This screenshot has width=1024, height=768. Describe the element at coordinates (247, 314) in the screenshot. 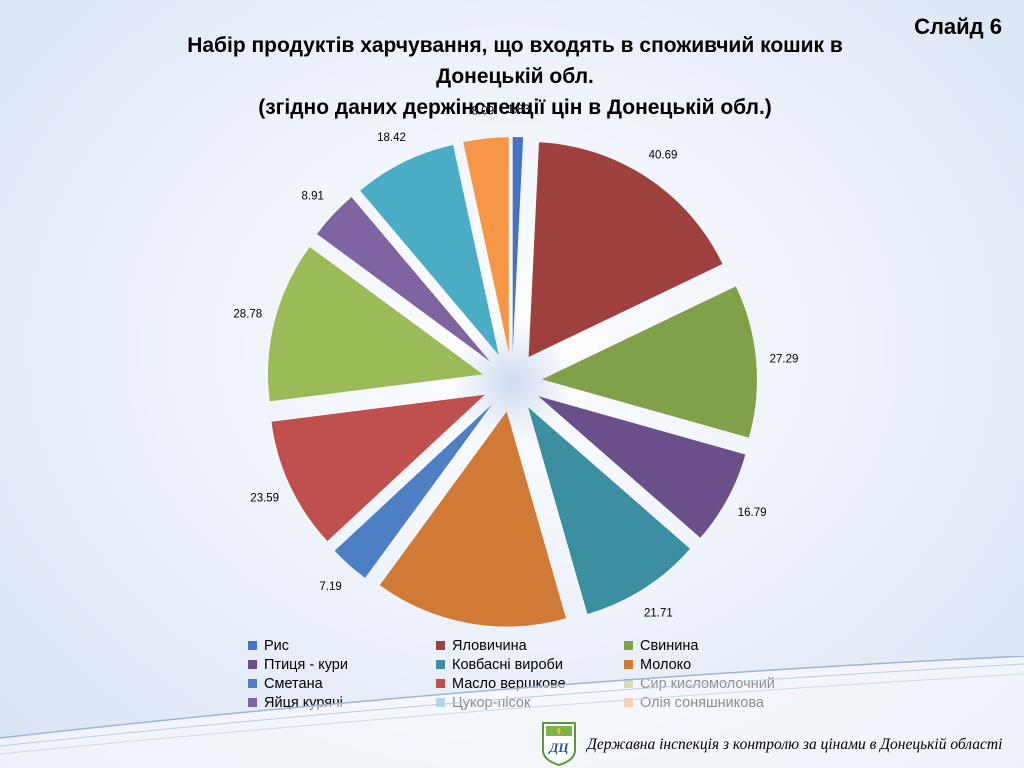

I see `data-label: 28.78` at that location.